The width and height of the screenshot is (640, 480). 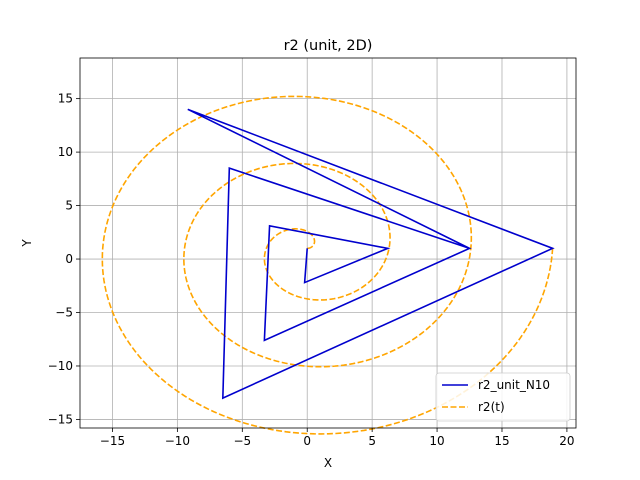 What do you see at coordinates (328, 463) in the screenshot?
I see `x-axis-label: X` at bounding box center [328, 463].